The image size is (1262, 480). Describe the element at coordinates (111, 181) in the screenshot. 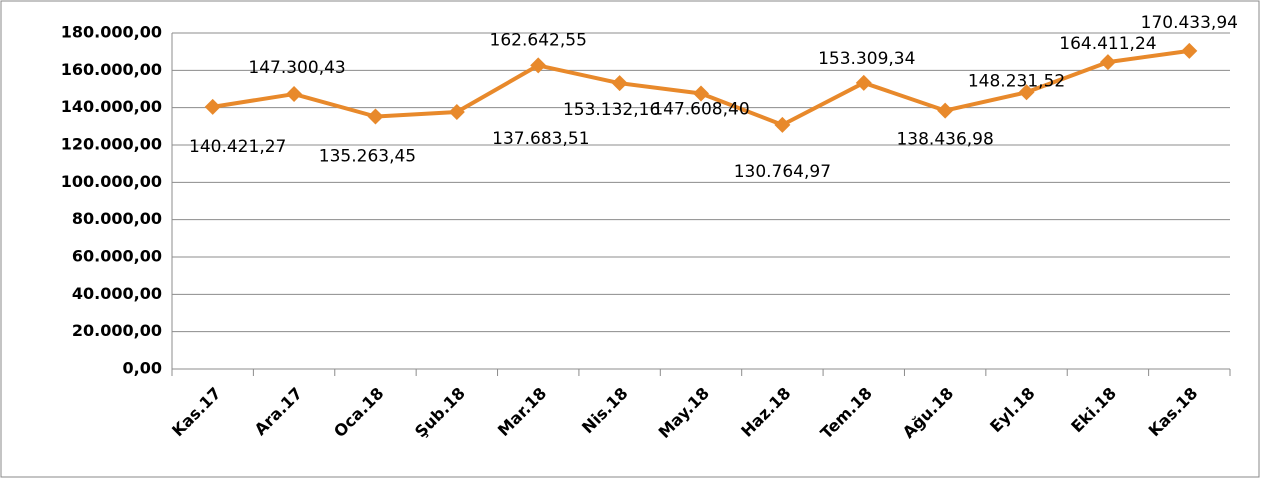

I see `y-tick-label: 100.000,00` at that location.